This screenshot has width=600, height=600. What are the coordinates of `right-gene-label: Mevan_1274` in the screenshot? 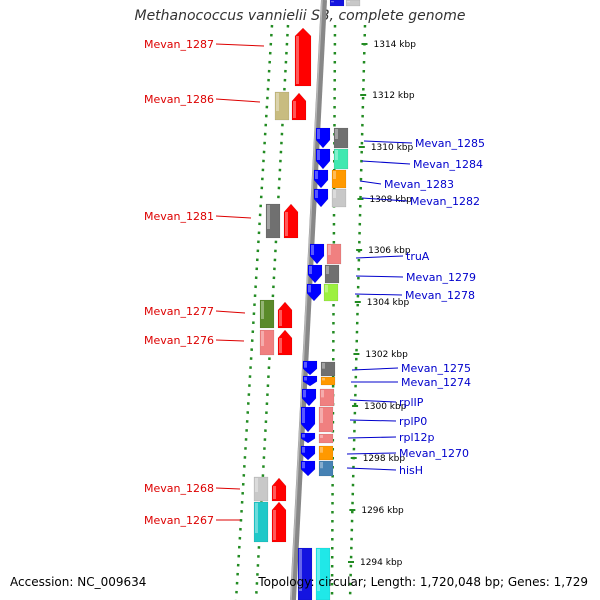 It's located at (436, 382).